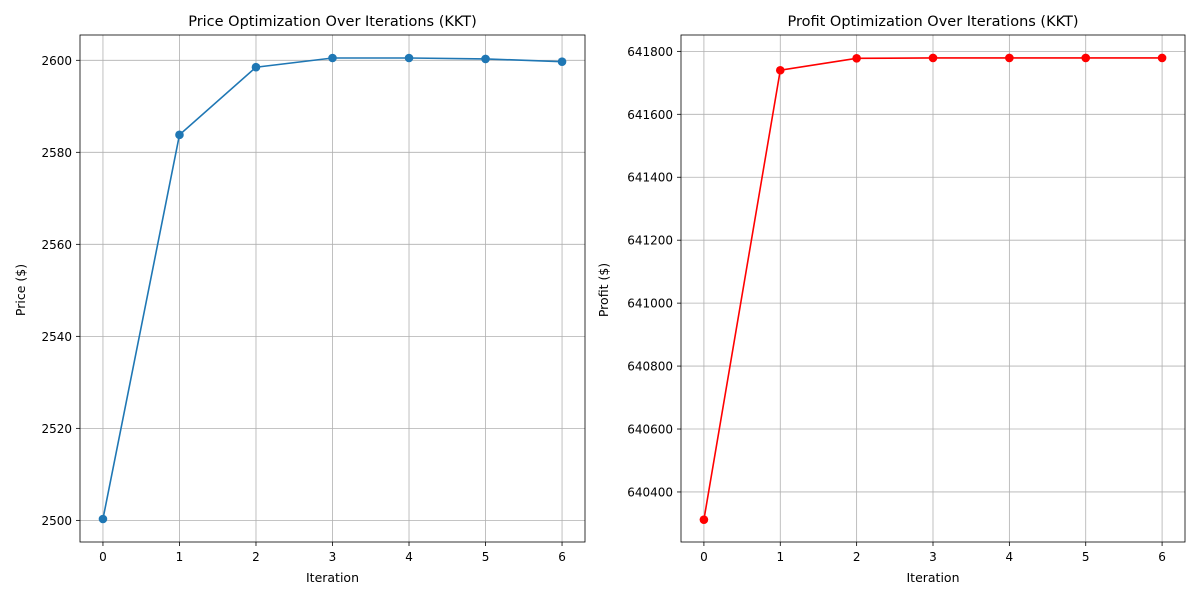 This screenshot has height=600, width=1200. Describe the element at coordinates (103, 557) in the screenshot. I see `price-x-tick-label-0: 0` at that location.